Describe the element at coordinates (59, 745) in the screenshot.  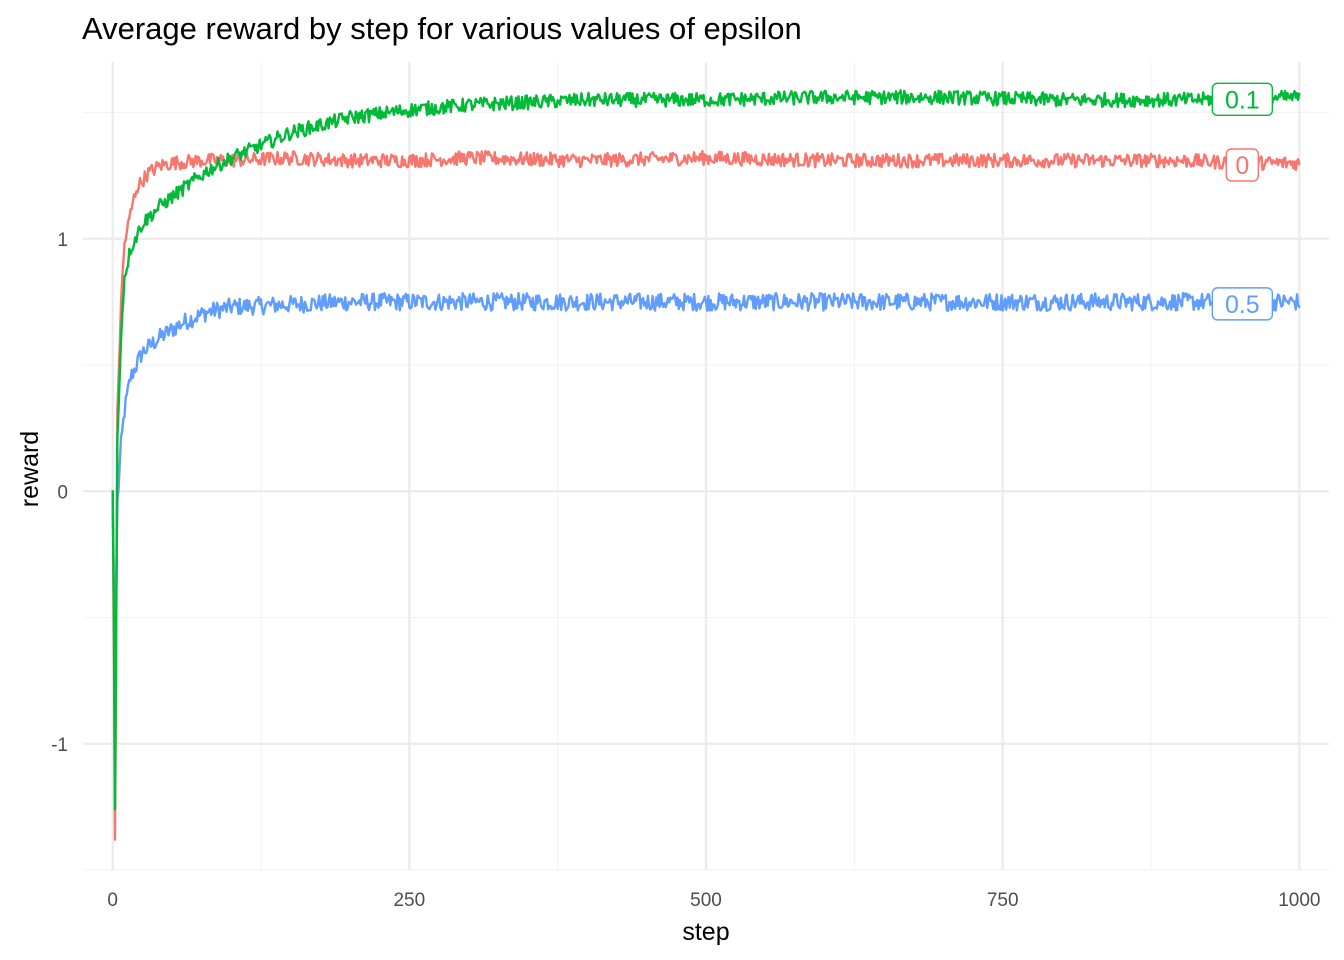
I see `y-tick-label: -1` at that location.